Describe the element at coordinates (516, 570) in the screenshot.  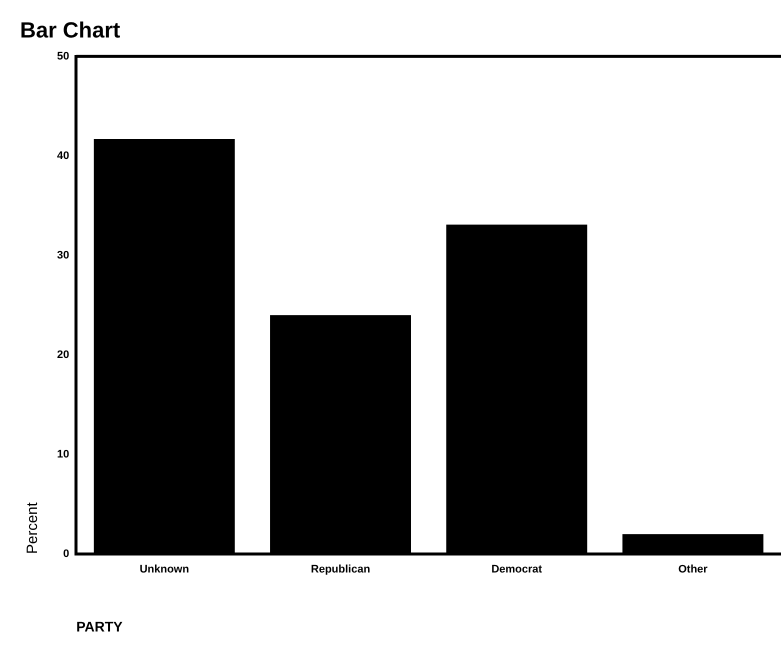
I see `x-tick-label: Democrat` at that location.